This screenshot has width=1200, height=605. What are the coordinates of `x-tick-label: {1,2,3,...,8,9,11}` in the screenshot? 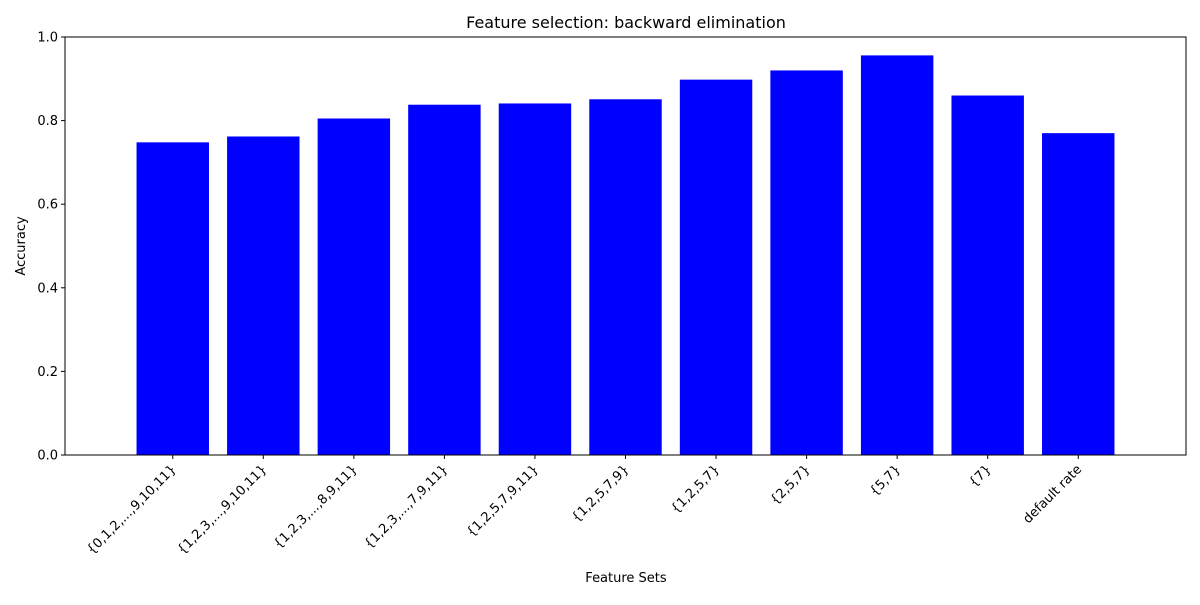 It's located at (316, 507).